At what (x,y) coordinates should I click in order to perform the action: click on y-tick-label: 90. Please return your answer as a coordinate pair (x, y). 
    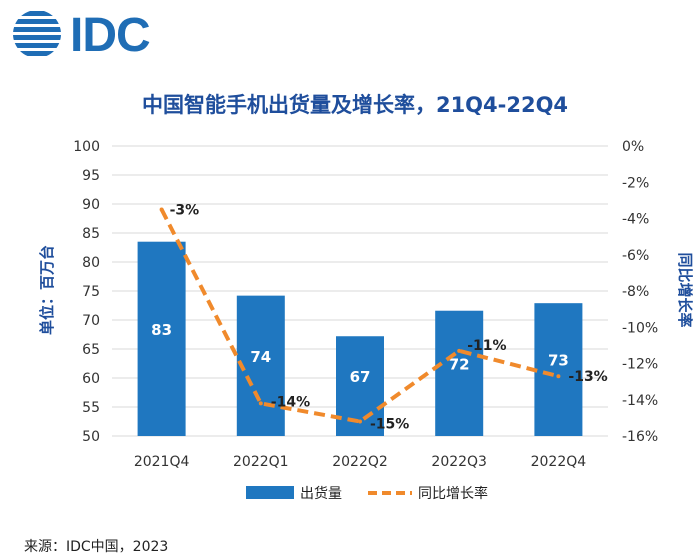
    Looking at the image, I should click on (91, 205).